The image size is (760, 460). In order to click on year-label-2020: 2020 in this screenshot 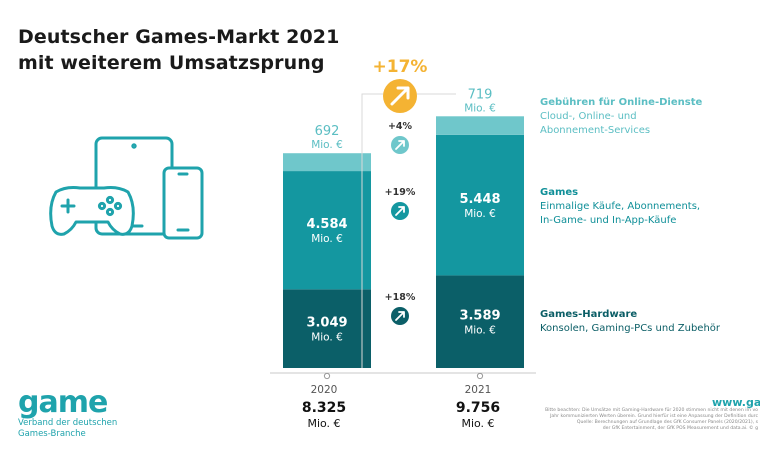, I will do `click(324, 390)`.